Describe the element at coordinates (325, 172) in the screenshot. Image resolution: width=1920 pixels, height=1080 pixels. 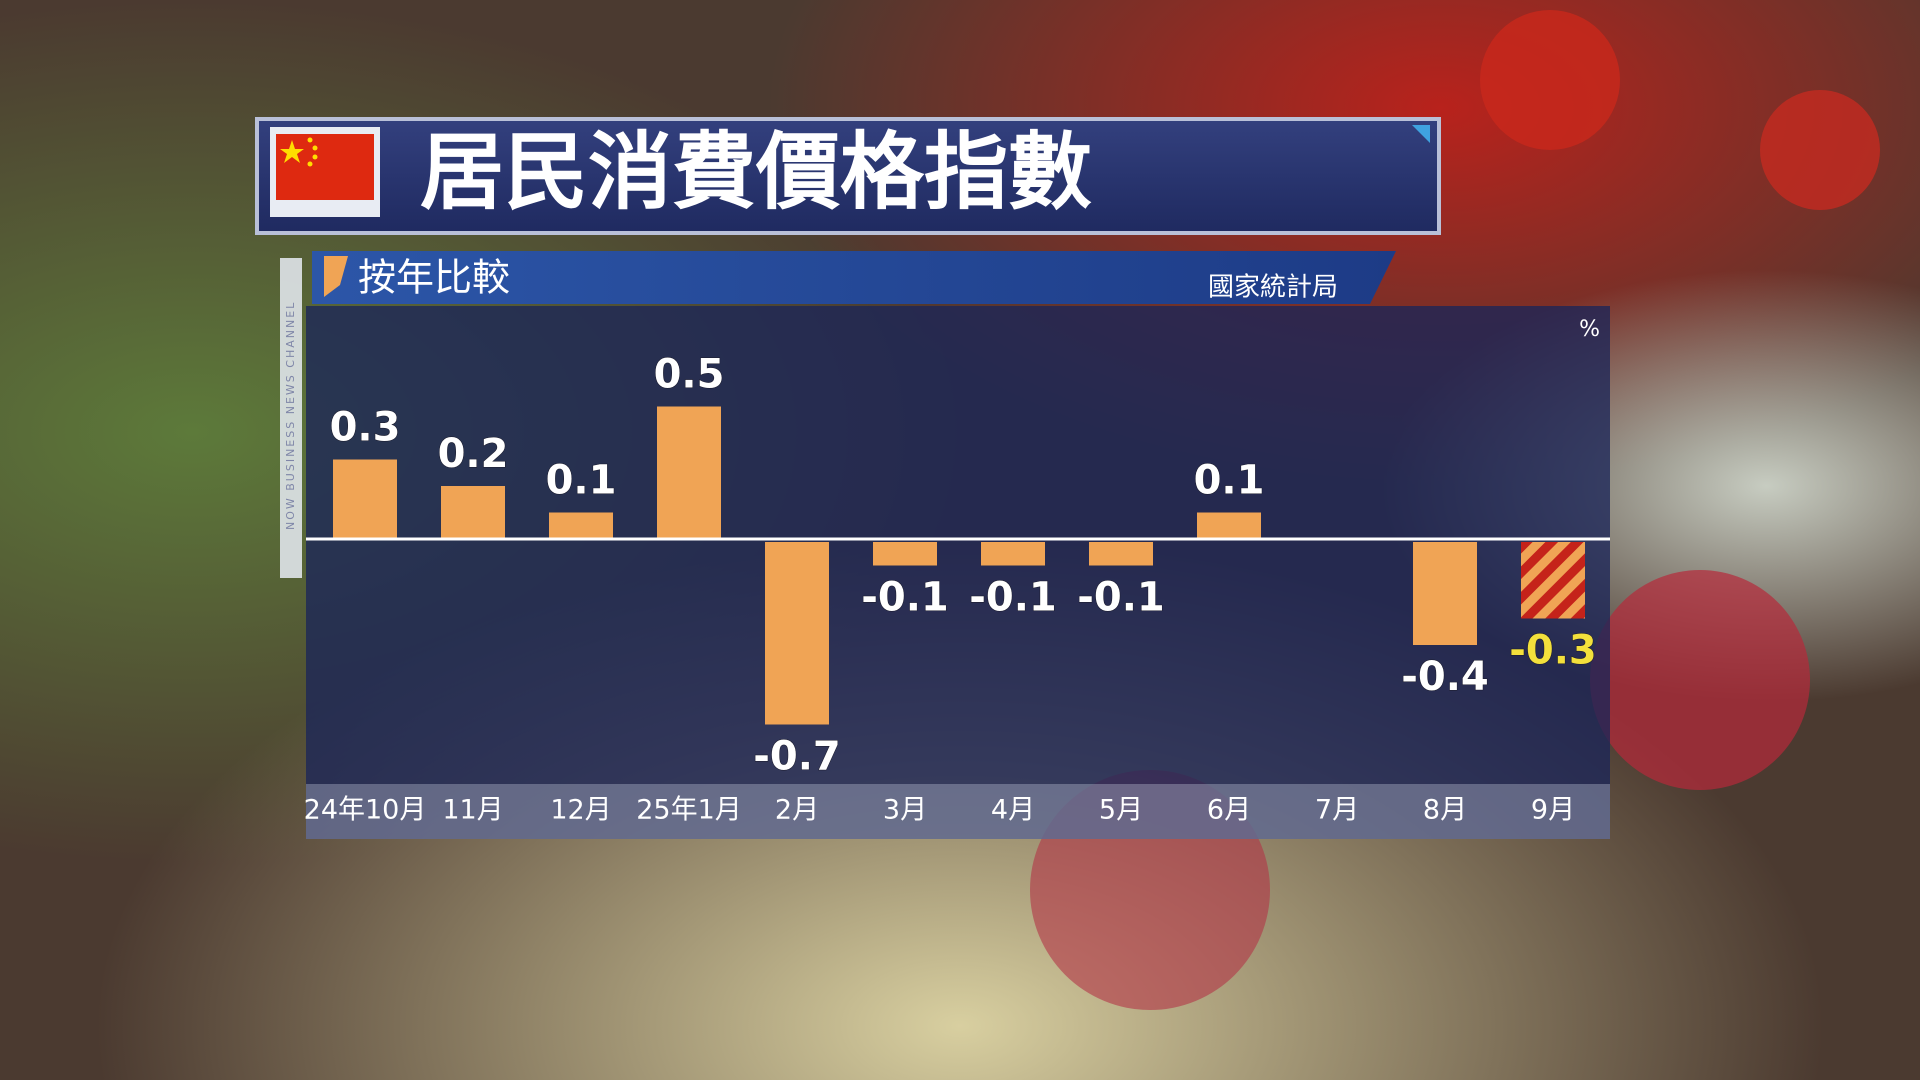
I see `flag` at that location.